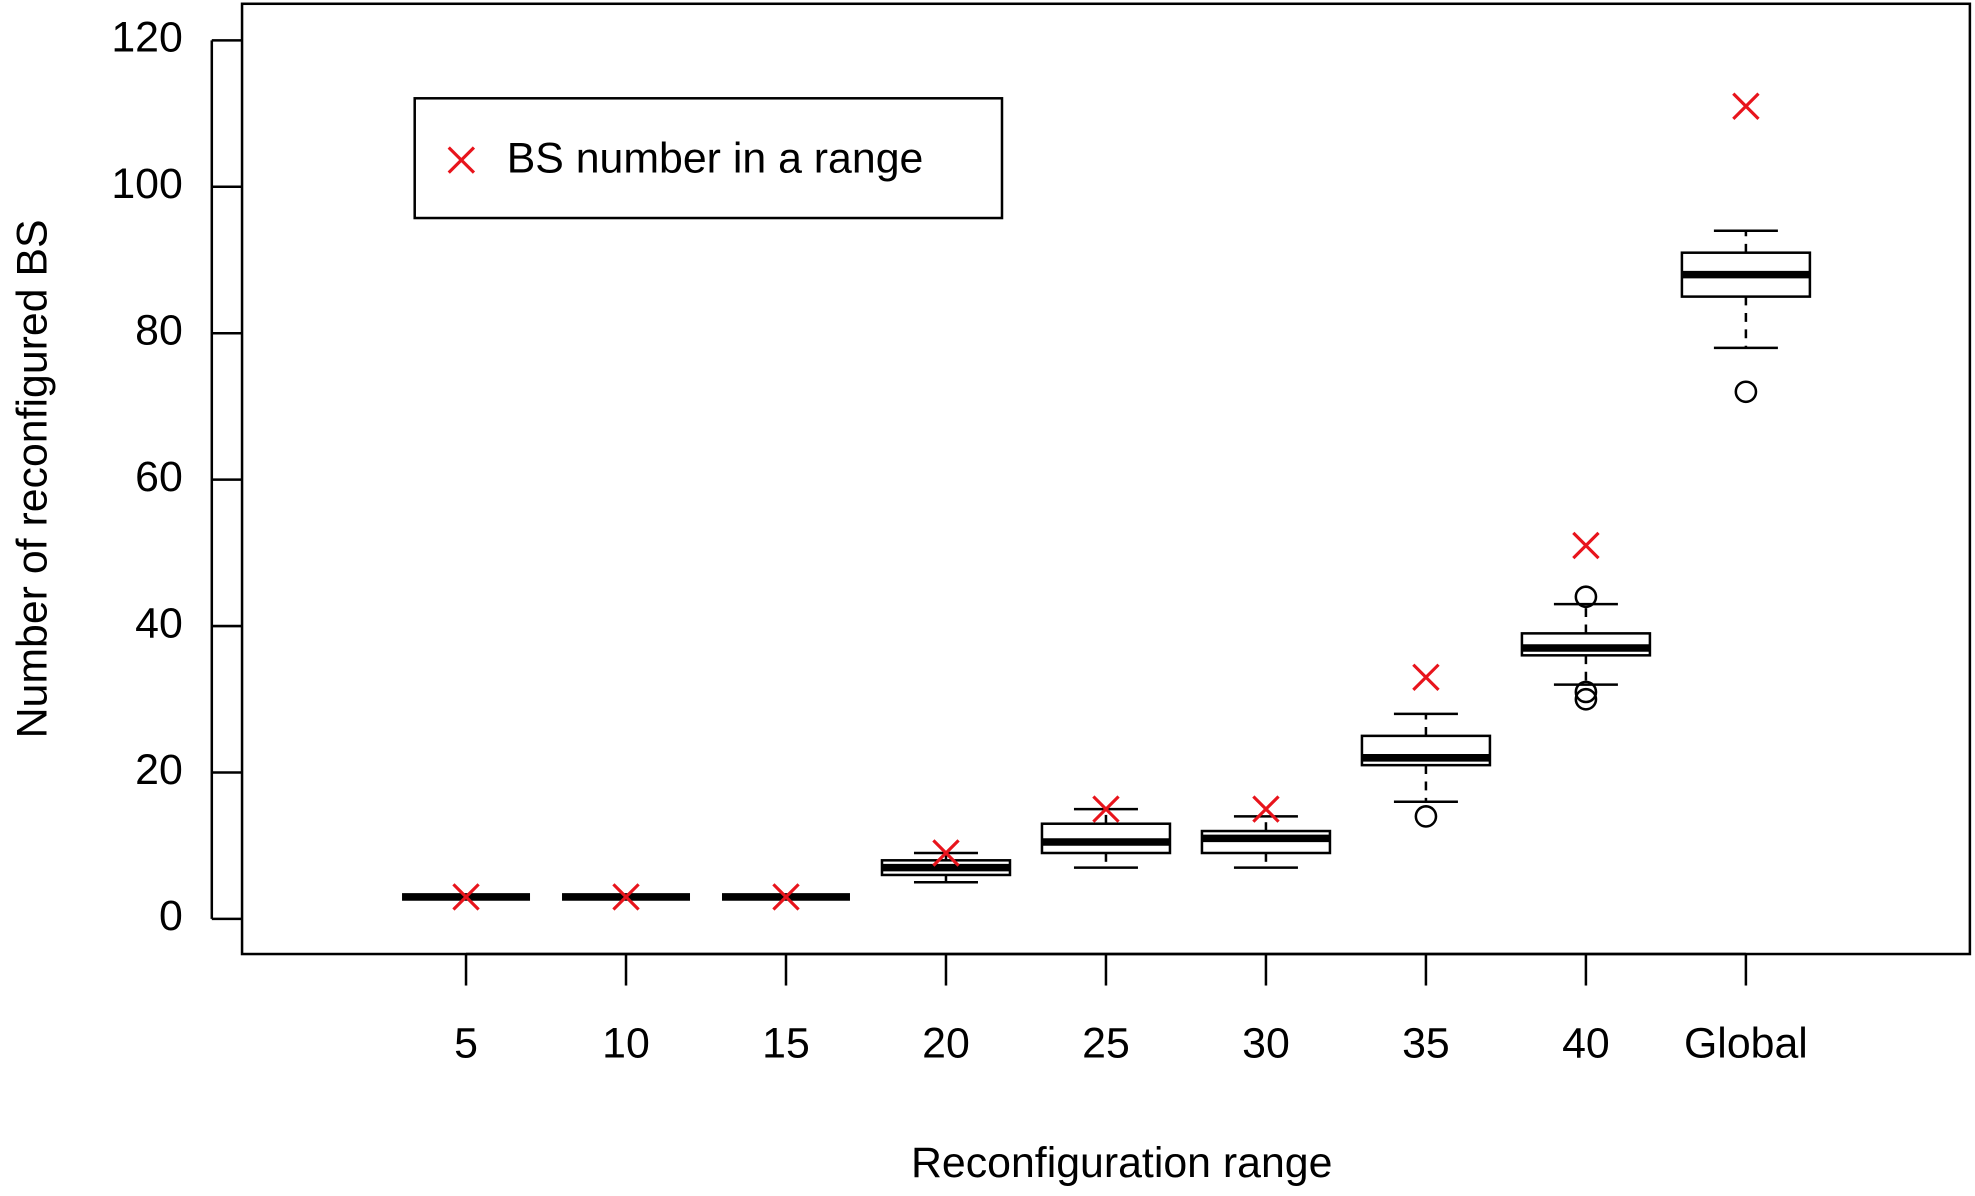 The image size is (1975, 1196). I want to click on x-axis-label: Reconfiguration range, so click(1121, 1163).